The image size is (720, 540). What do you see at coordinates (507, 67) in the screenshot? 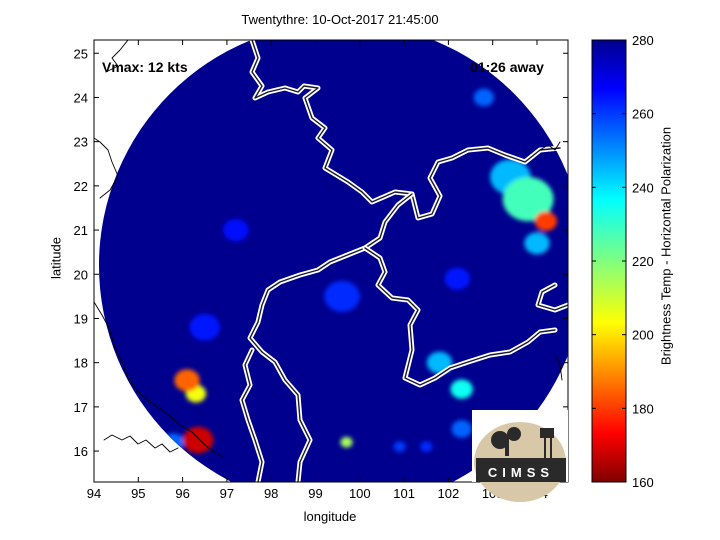
I see `time-away-label: 01:26 away` at bounding box center [507, 67].